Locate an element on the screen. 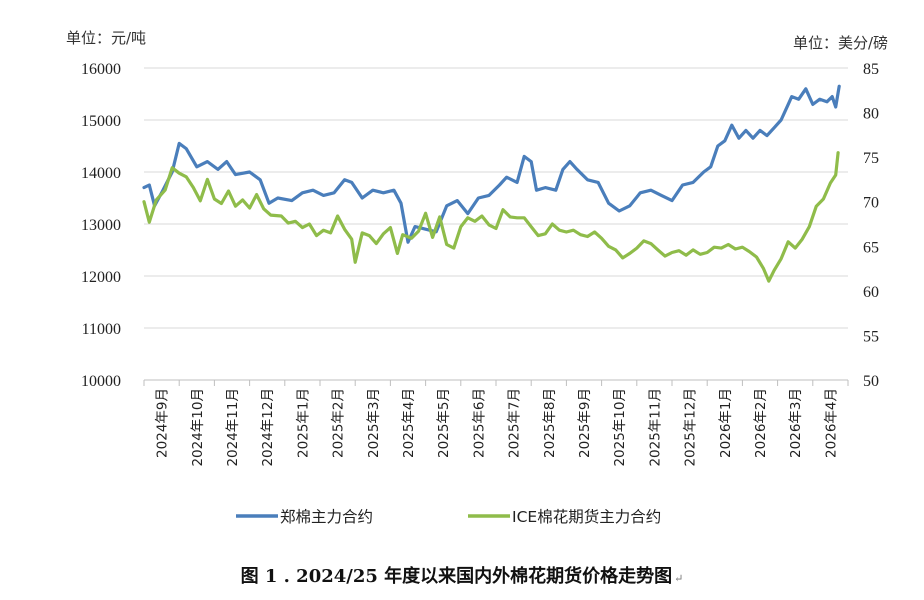 This screenshot has height=600, width=924. left-tick-label: 15000 is located at coordinates (101, 121).